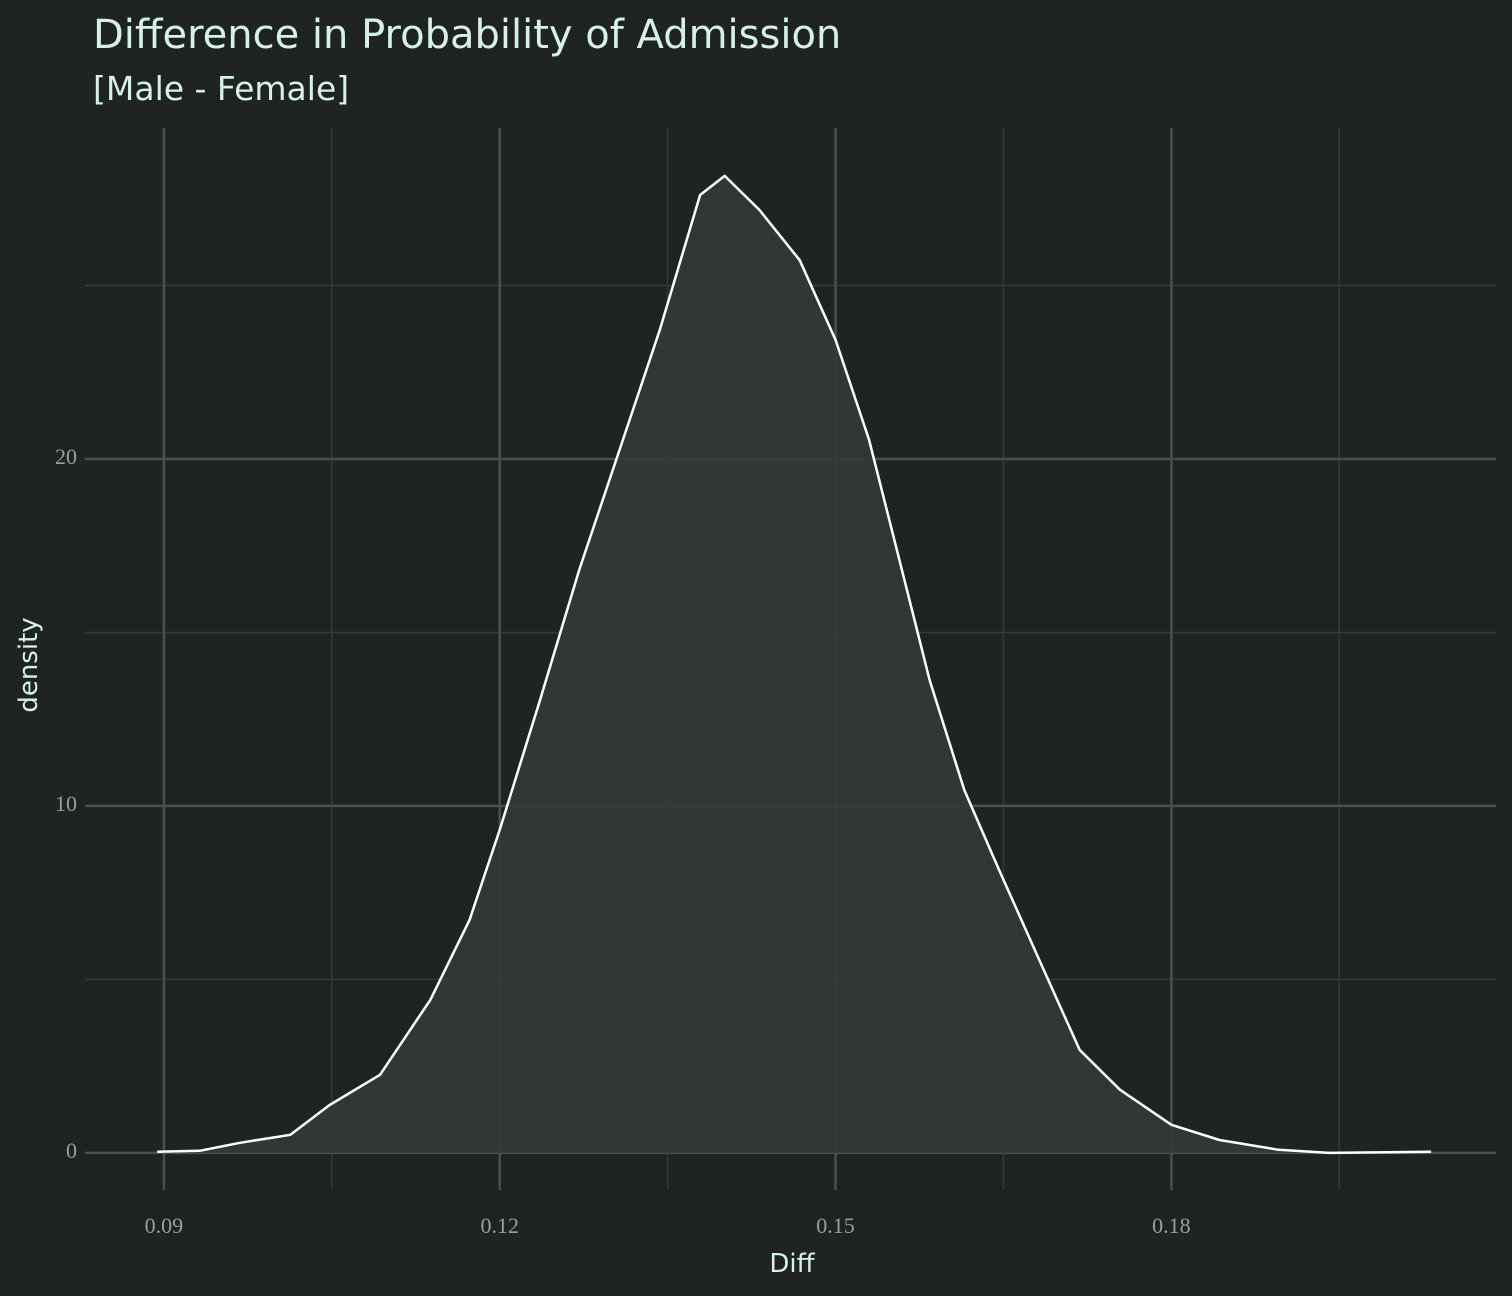  Describe the element at coordinates (221, 88) in the screenshot. I see `chart-subtitle: [Male - Female]` at that location.